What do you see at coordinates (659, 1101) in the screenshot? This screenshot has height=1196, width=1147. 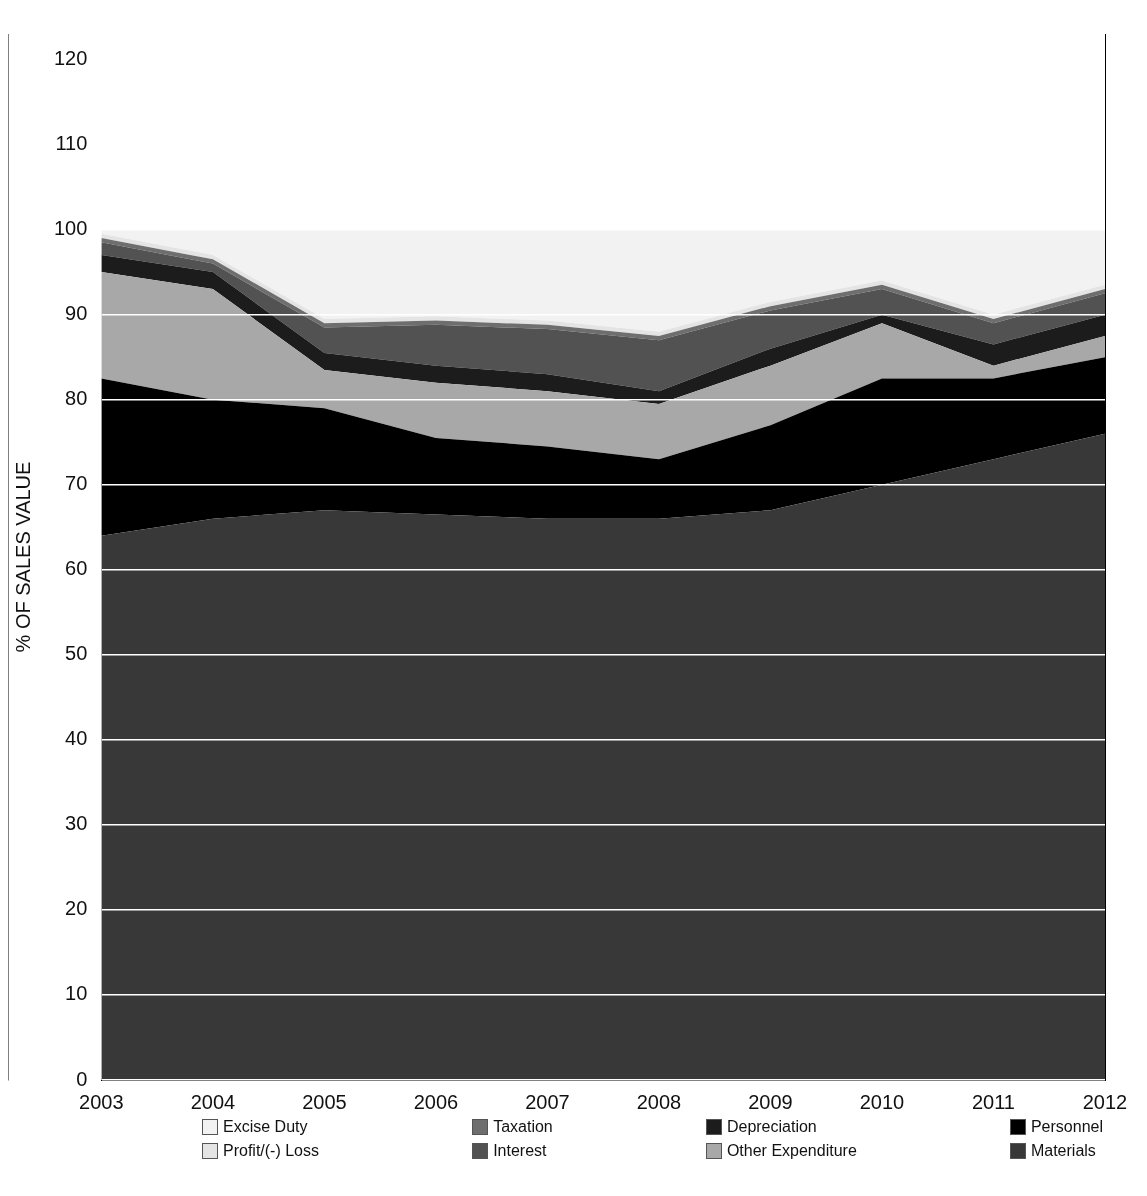 I see `x-tick-label: 2008` at bounding box center [659, 1101].